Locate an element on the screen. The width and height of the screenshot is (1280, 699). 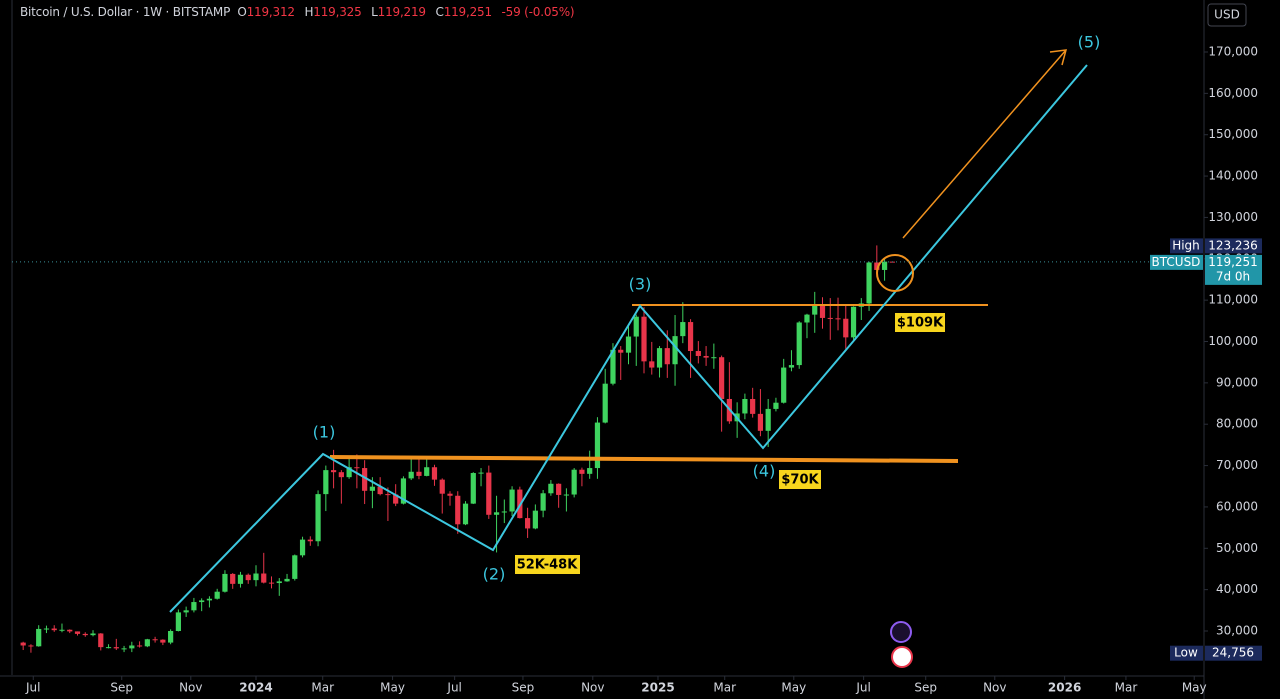
ohlc-value: 119,325 is located at coordinates (337, 12).